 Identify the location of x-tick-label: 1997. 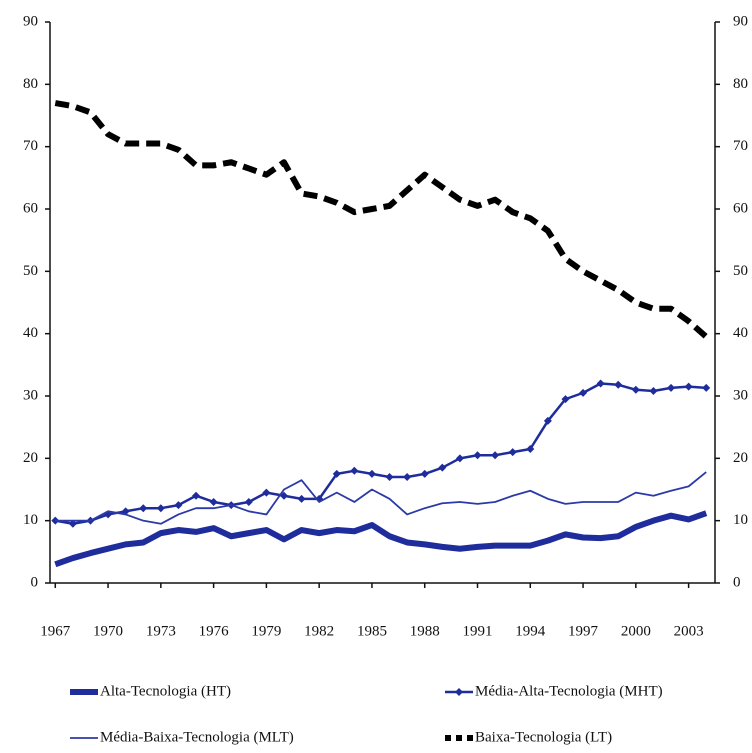
(583, 631).